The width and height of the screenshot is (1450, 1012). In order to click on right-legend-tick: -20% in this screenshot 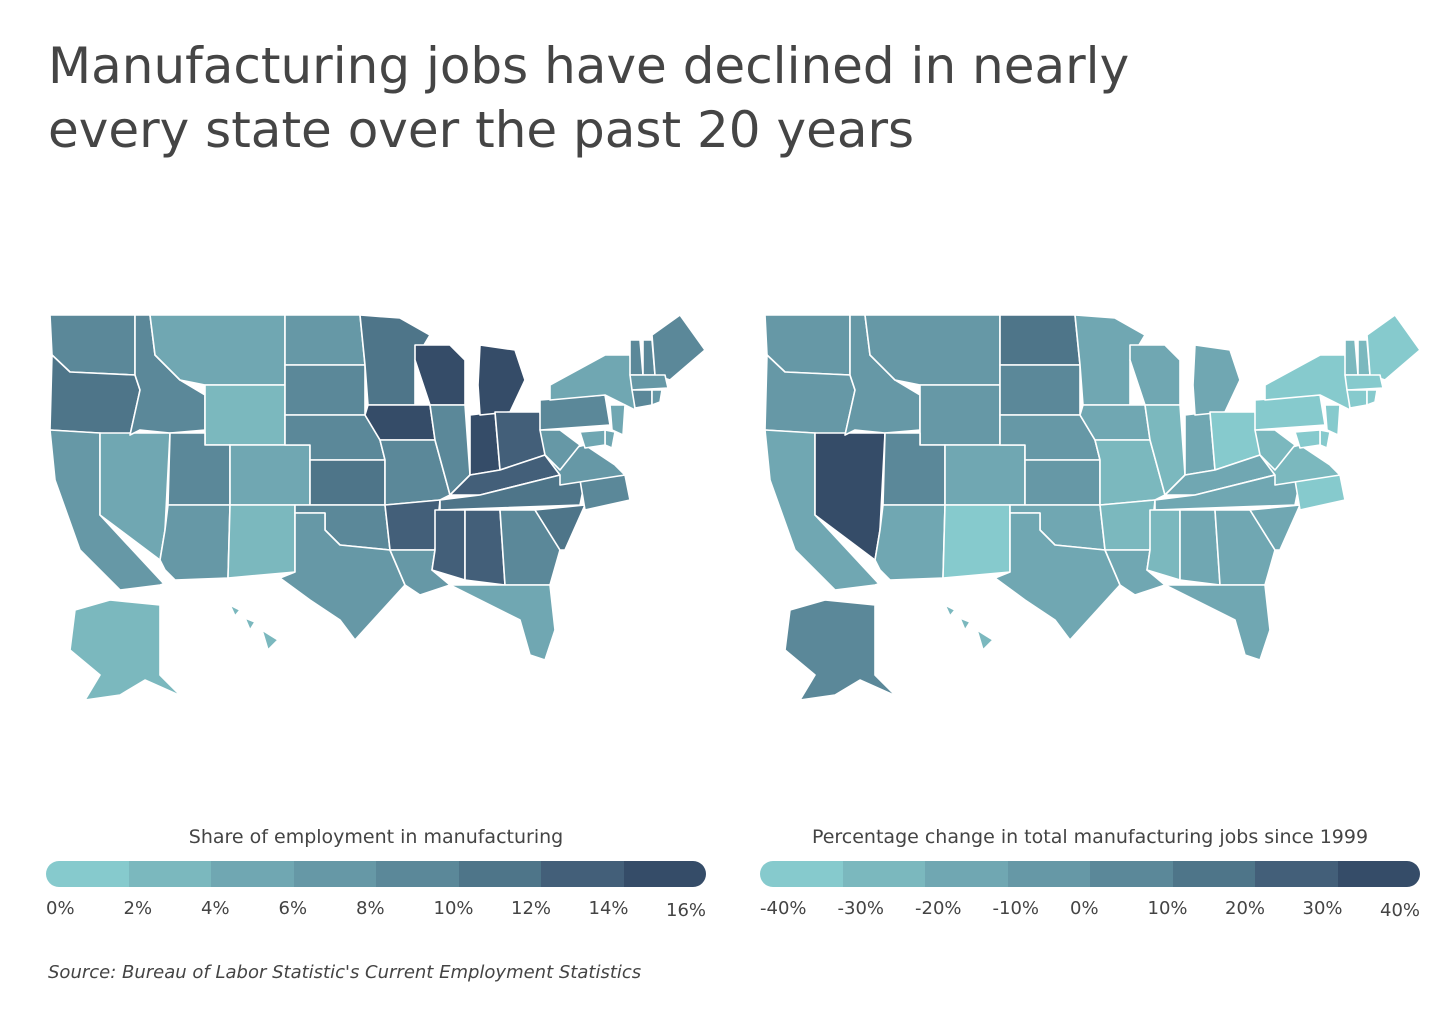, I will do `click(938, 908)`.